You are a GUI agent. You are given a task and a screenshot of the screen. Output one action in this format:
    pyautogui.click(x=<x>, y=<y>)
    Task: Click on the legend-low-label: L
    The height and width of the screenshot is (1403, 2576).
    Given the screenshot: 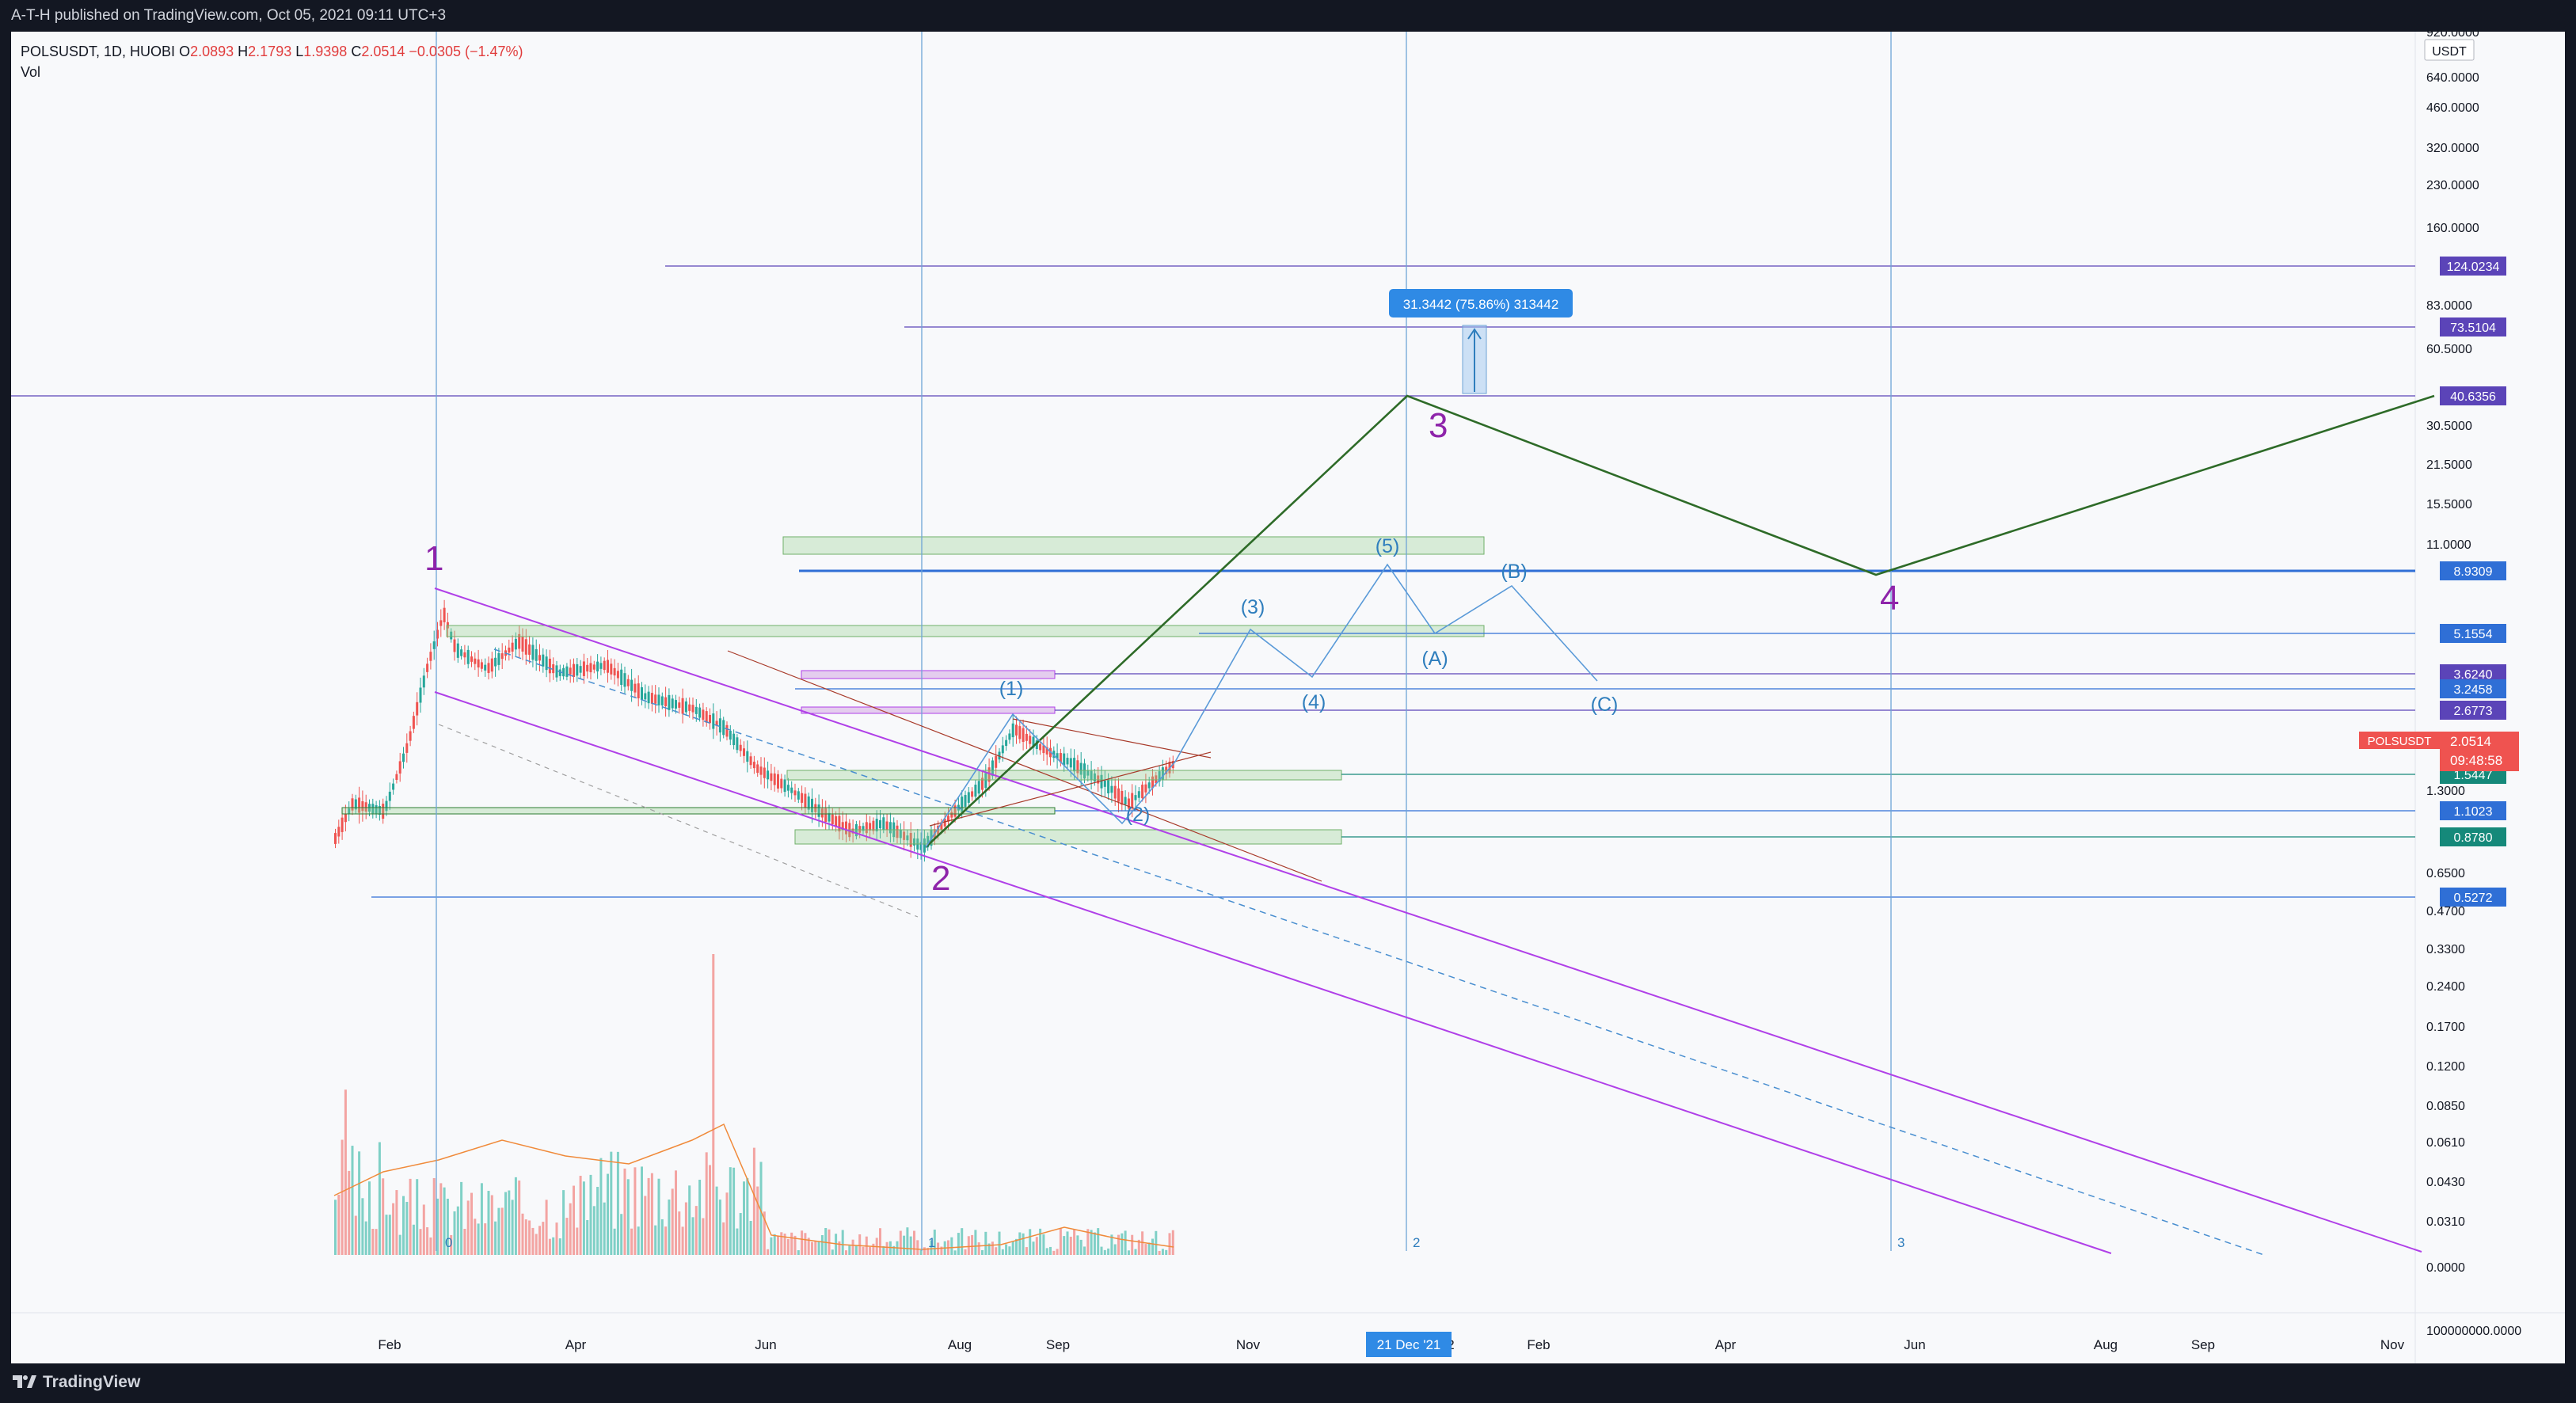 What is the action you would take?
    pyautogui.click(x=299, y=52)
    